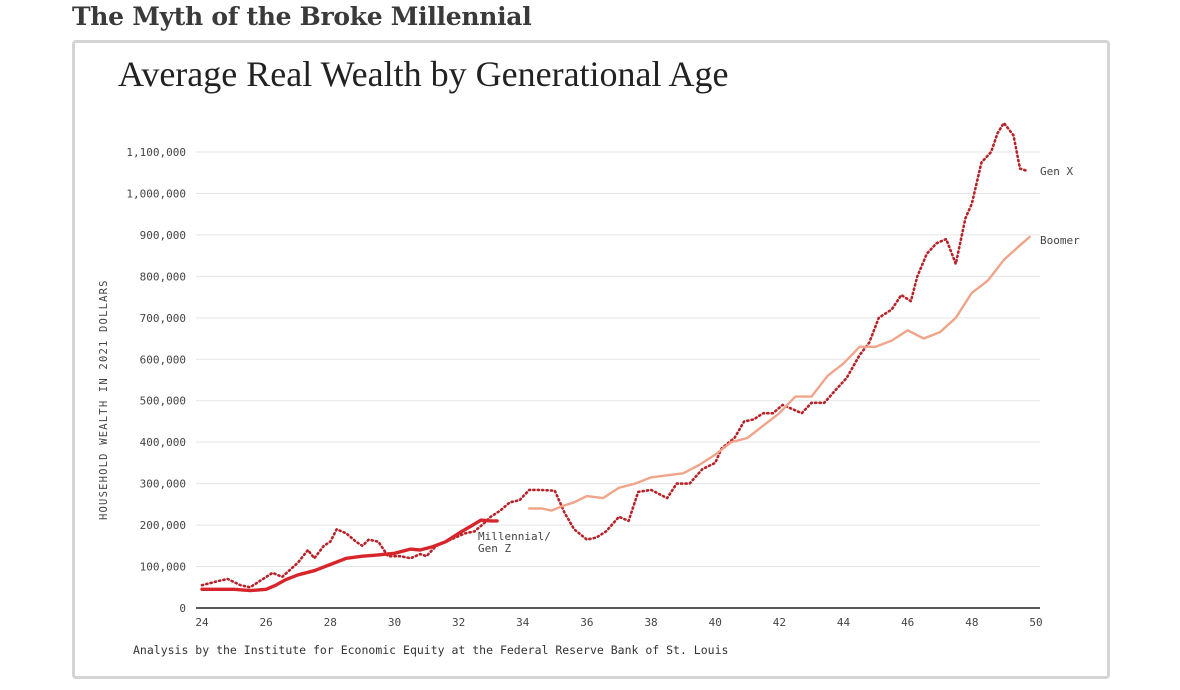 The width and height of the screenshot is (1180, 690). Describe the element at coordinates (586, 622) in the screenshot. I see `x-tick-label: 36` at that location.